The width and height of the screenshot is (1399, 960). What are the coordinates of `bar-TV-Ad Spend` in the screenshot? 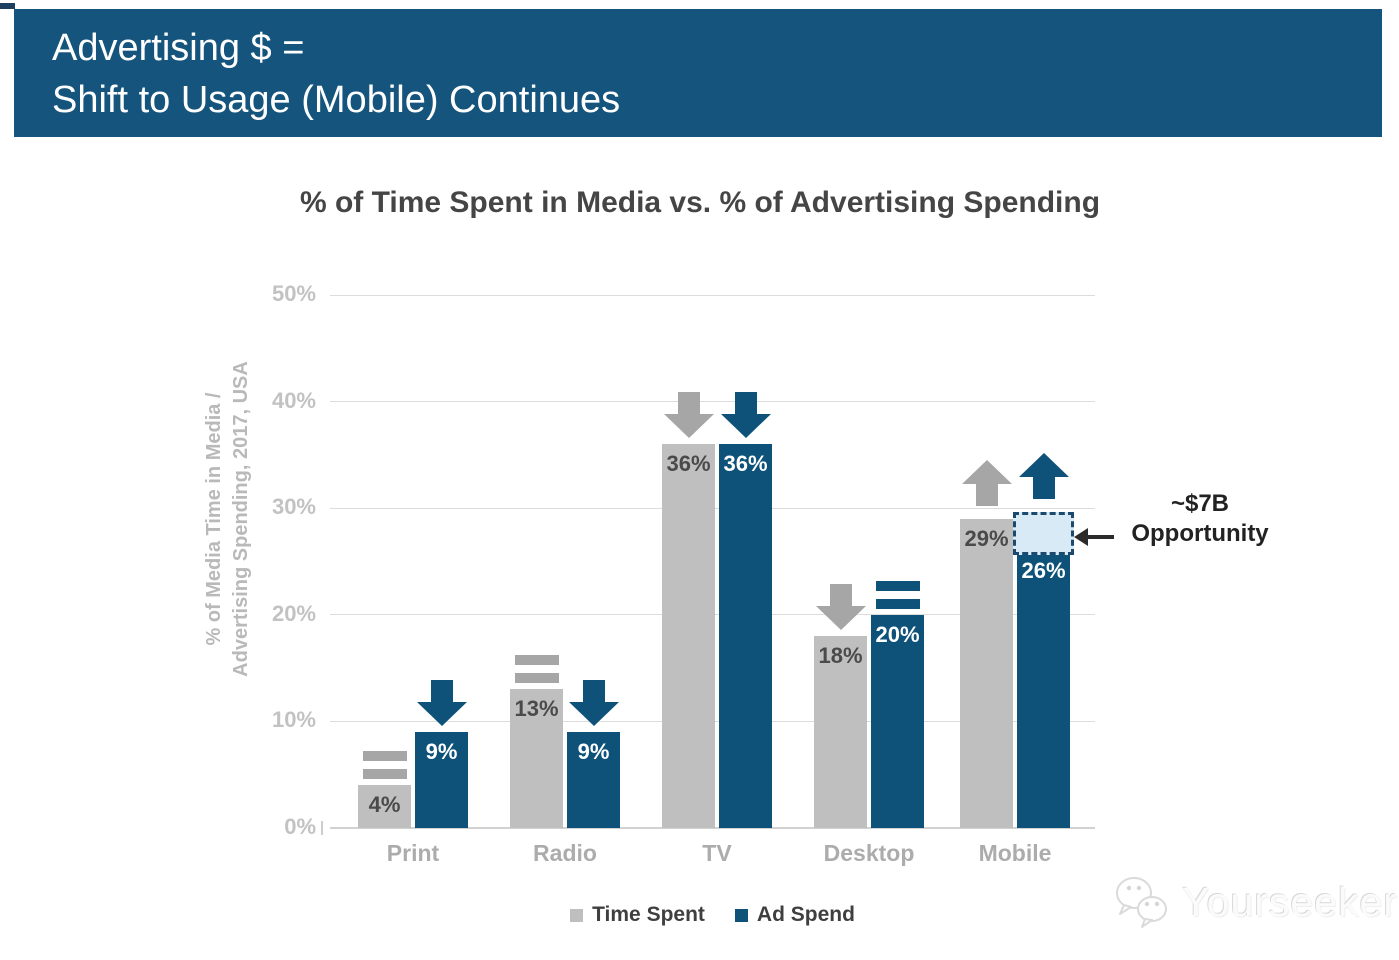 It's located at (745, 636).